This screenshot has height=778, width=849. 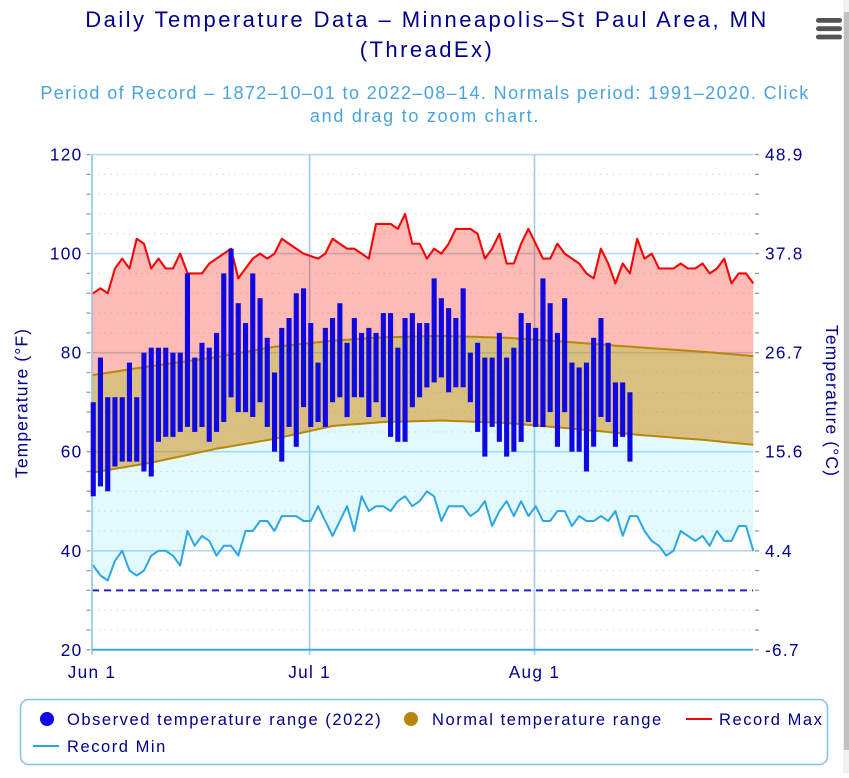 I want to click on svg-text: 40, so click(x=72, y=551).